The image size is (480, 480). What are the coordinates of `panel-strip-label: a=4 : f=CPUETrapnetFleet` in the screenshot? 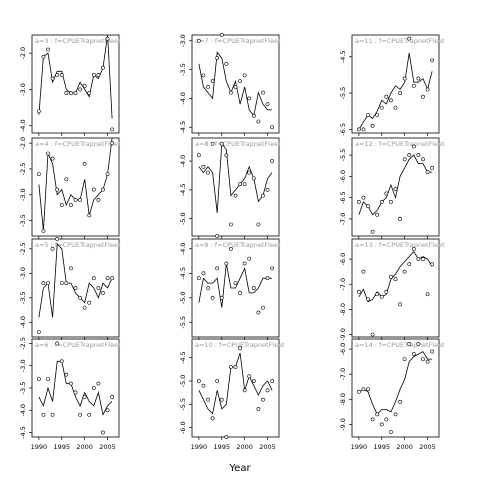 It's located at (78, 144).